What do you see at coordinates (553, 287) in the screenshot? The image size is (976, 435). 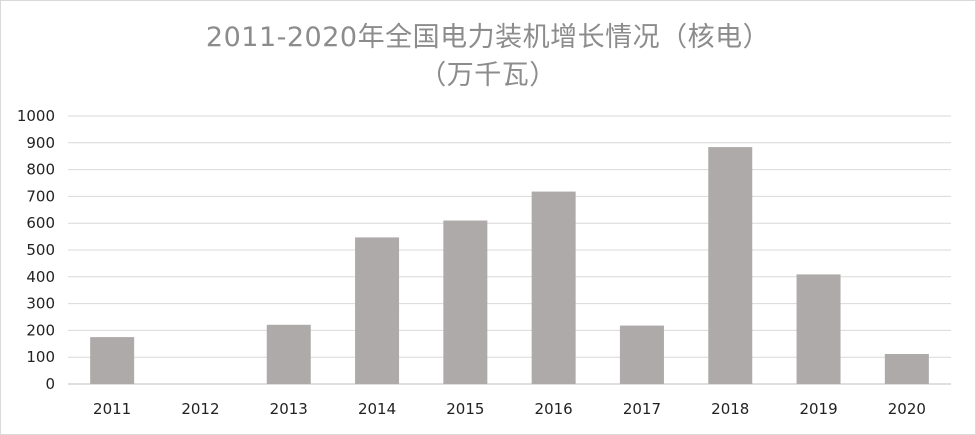 I see `bar-2016` at bounding box center [553, 287].